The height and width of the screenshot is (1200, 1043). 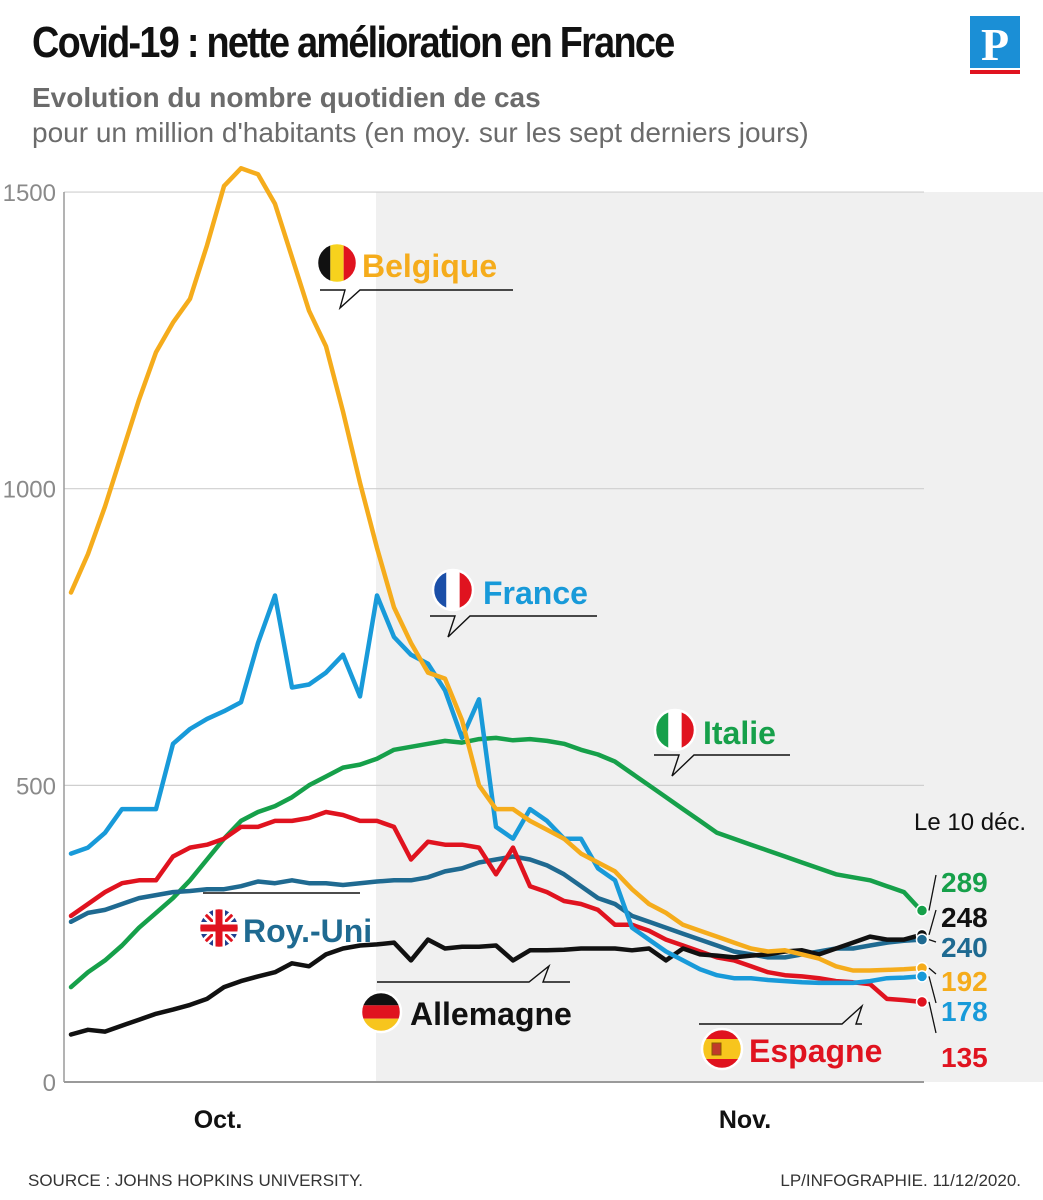 What do you see at coordinates (429, 266) in the screenshot?
I see `series-label-text-belgique: Belgique` at bounding box center [429, 266].